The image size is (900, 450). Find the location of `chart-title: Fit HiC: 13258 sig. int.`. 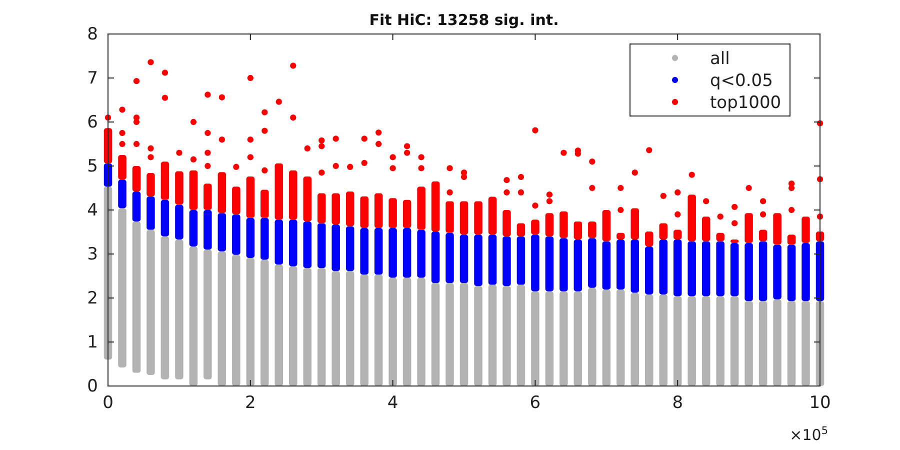

chart-title: Fit HiC: 13258 sig. int. is located at coordinates (464, 20).